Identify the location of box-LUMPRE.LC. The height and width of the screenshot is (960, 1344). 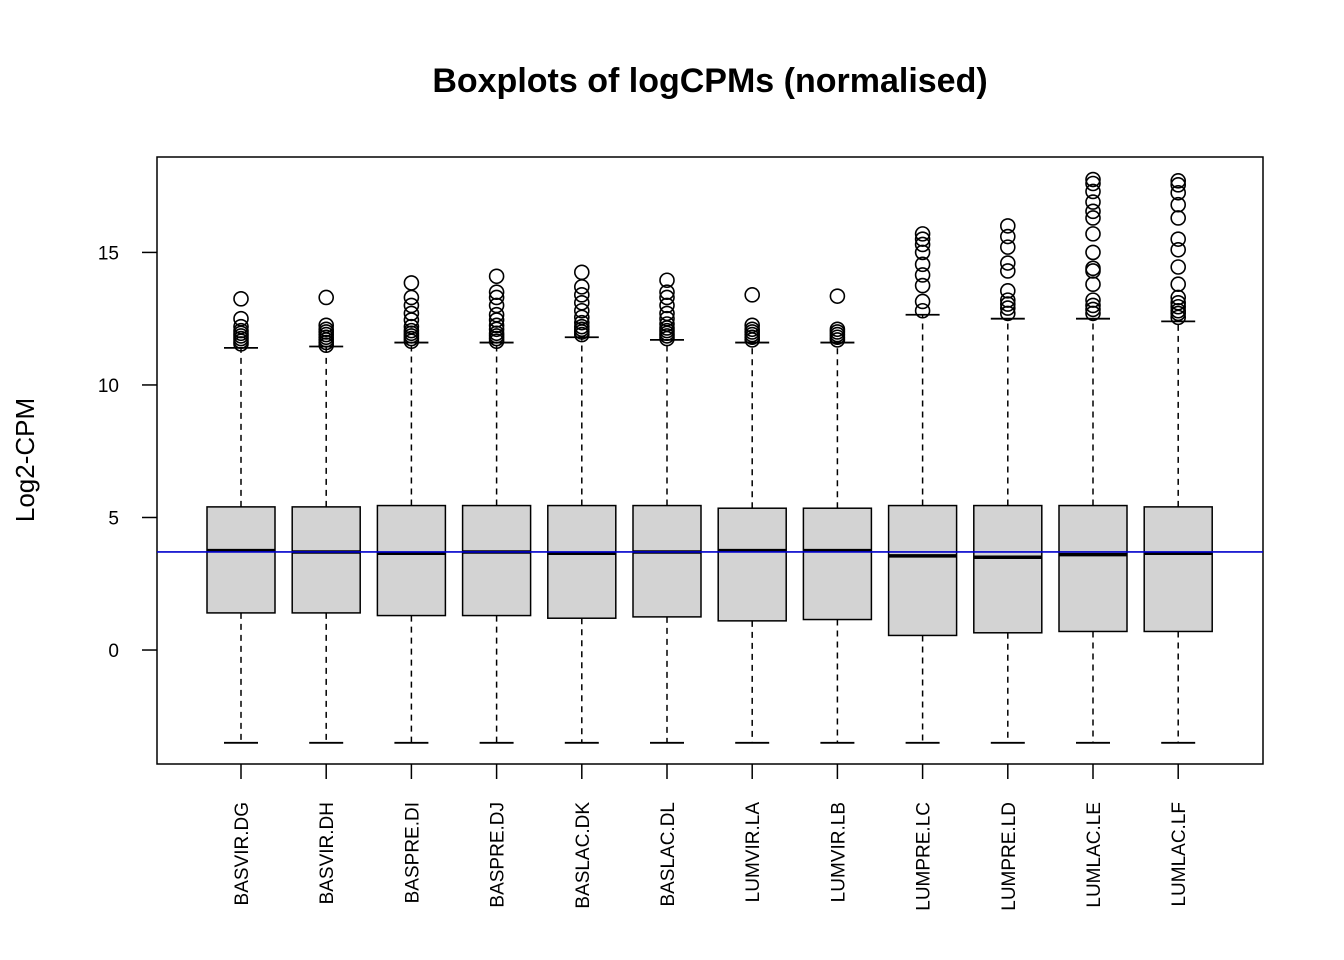
(922, 485).